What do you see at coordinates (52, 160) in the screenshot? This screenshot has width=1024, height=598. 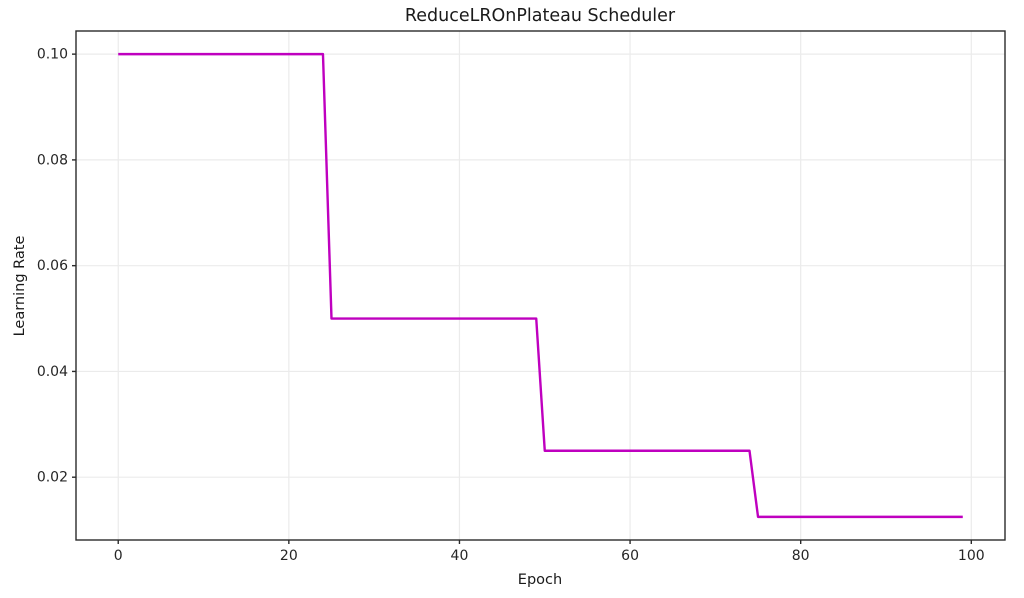 I see `y-tick-label: 0.08` at bounding box center [52, 160].